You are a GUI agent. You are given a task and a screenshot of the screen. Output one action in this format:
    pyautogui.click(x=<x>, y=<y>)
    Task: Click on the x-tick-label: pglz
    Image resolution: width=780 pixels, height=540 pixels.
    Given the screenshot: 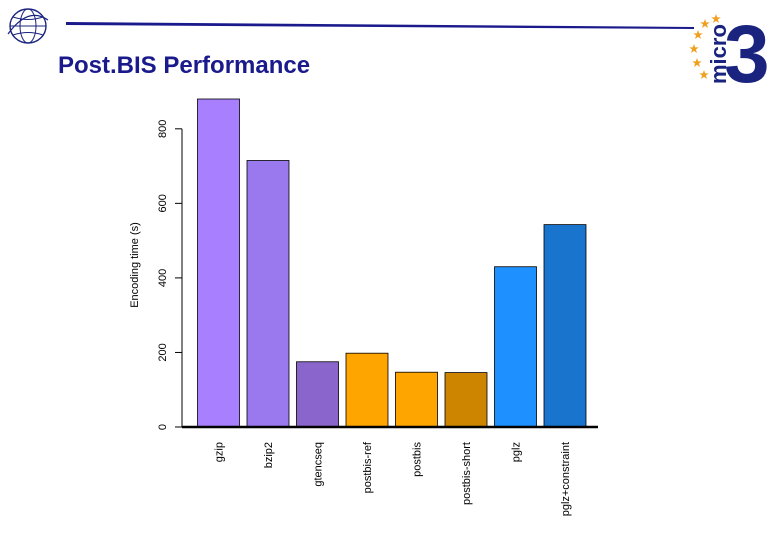 What is the action you would take?
    pyautogui.click(x=517, y=452)
    